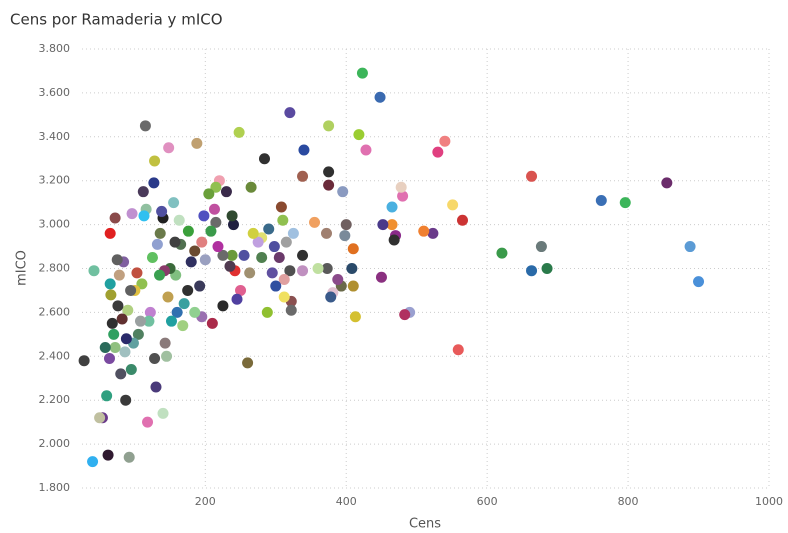 Image resolution: width=788 pixels, height=533 pixels. What do you see at coordinates (769, 501) in the screenshot?
I see `x-tick-label: 1000` at bounding box center [769, 501].